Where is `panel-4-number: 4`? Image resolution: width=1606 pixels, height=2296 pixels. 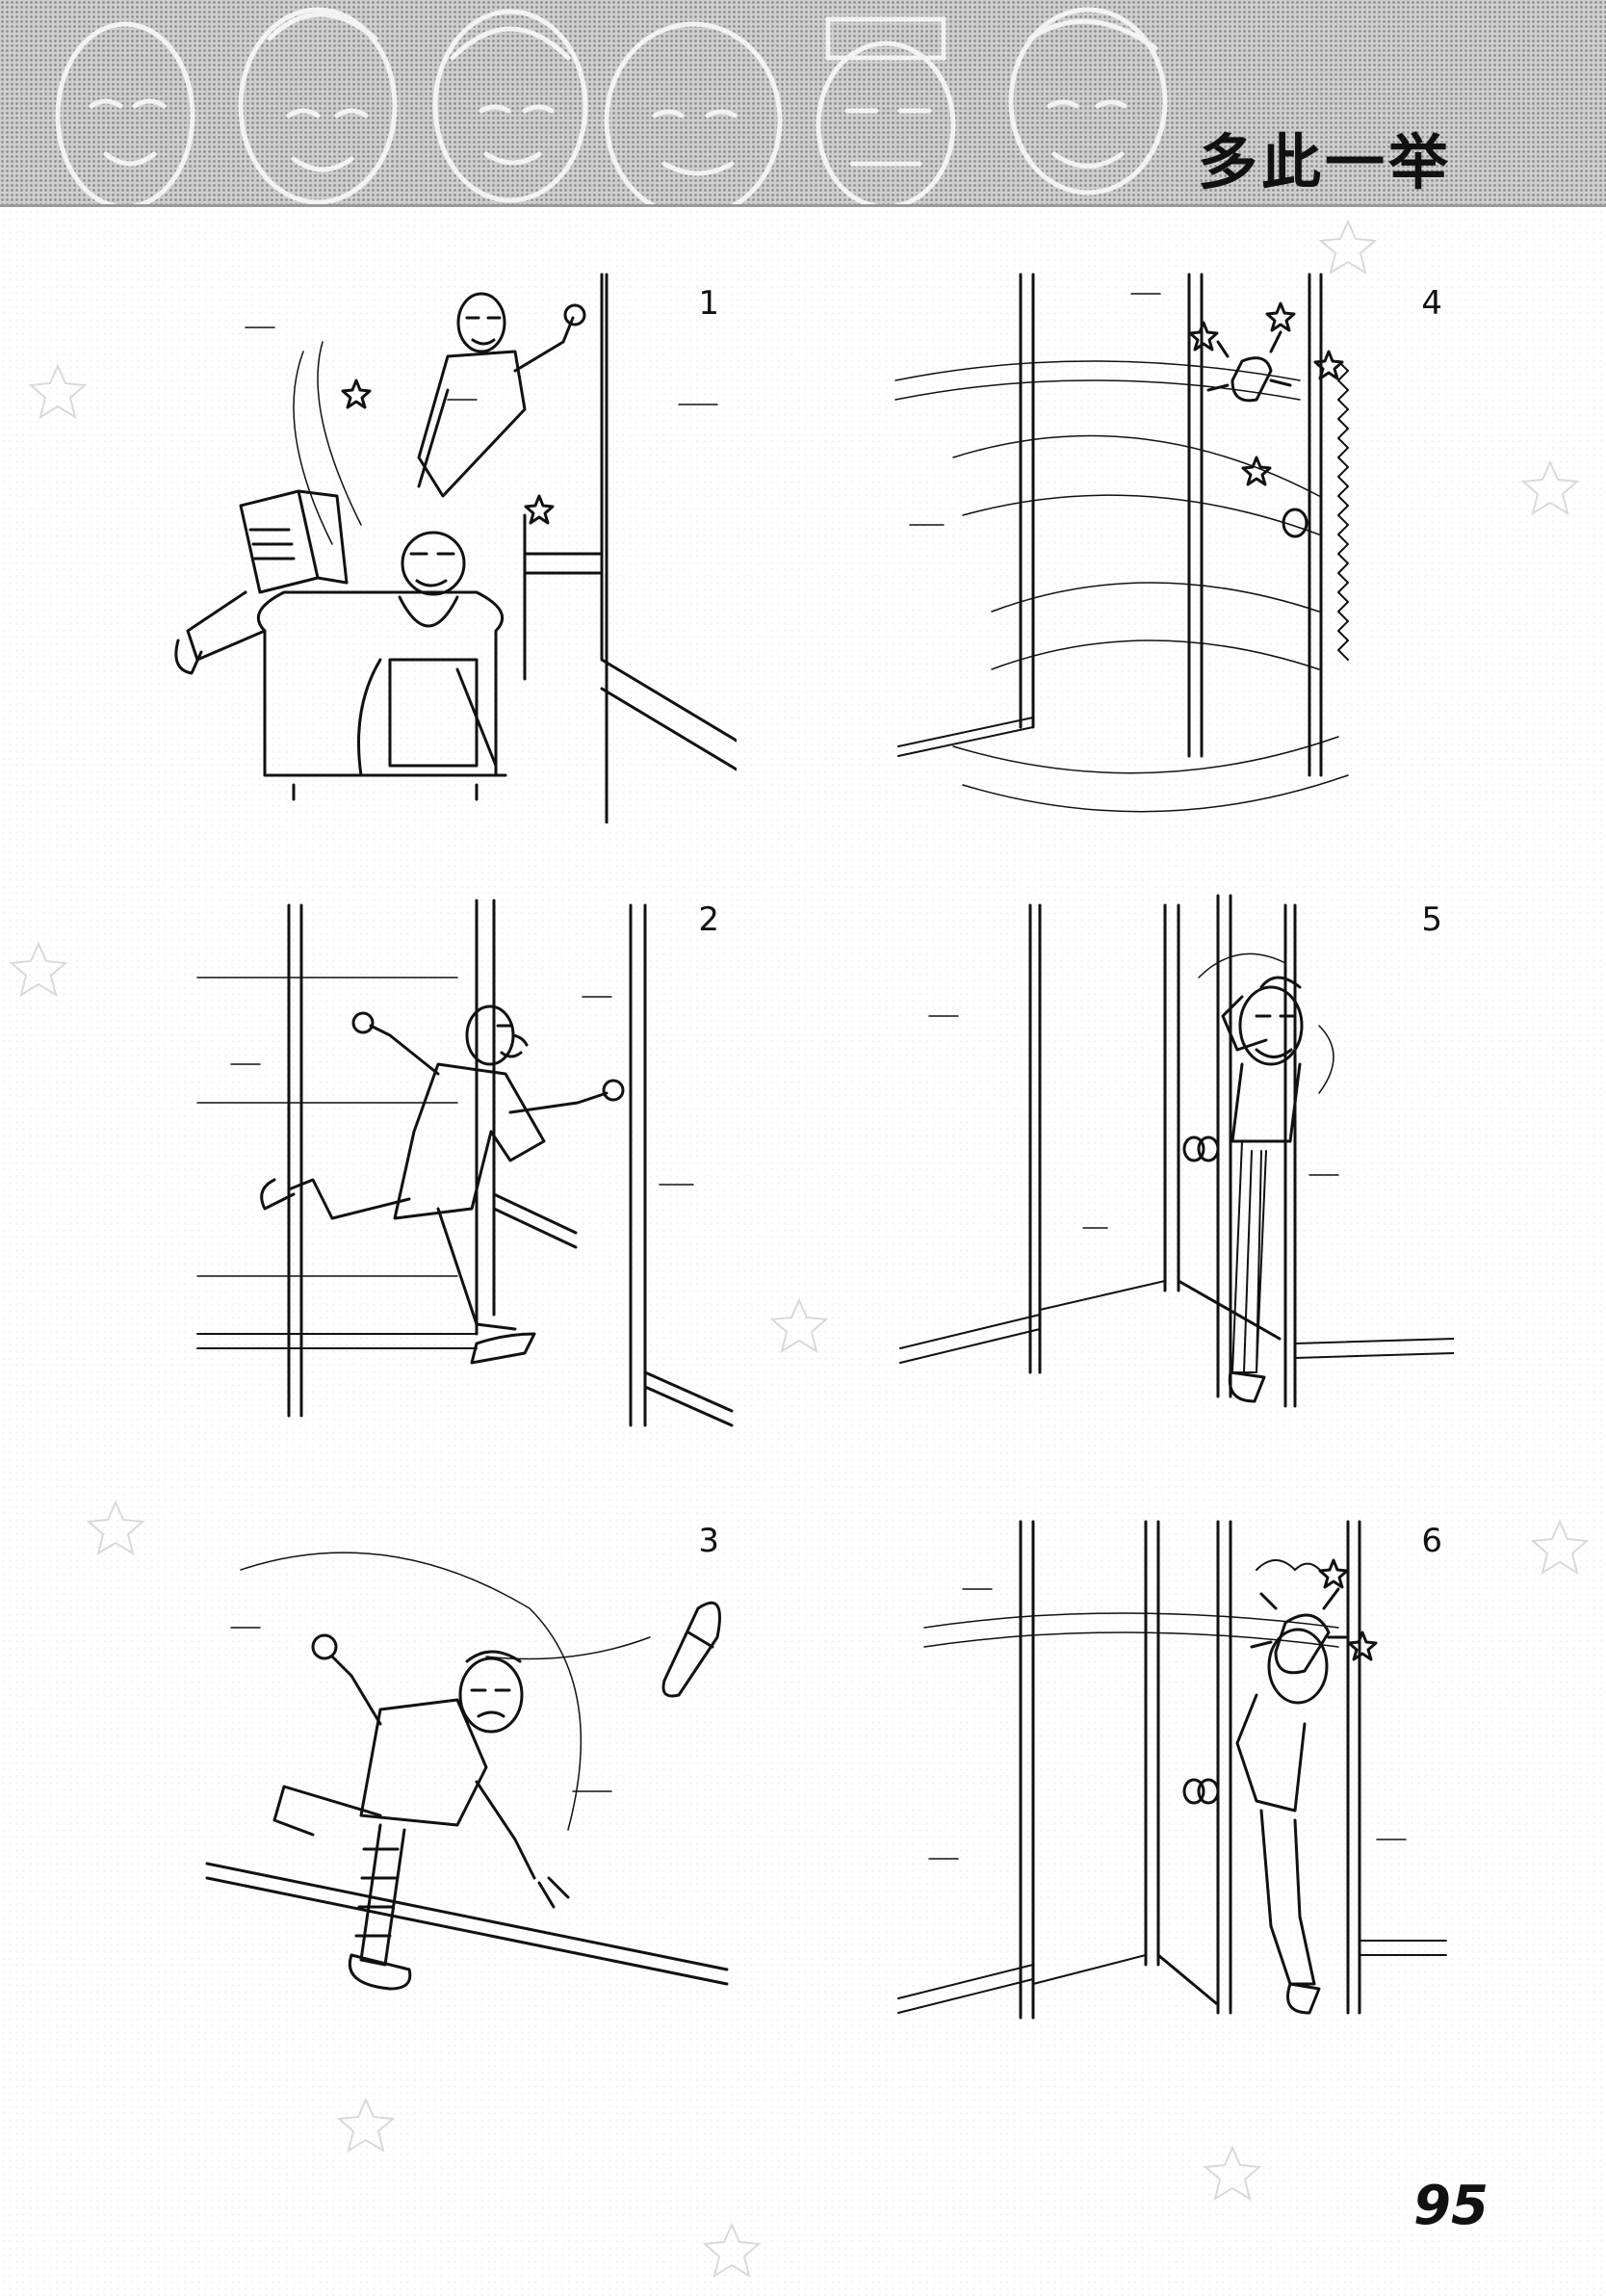 panel-4-number: 4 is located at coordinates (1431, 303).